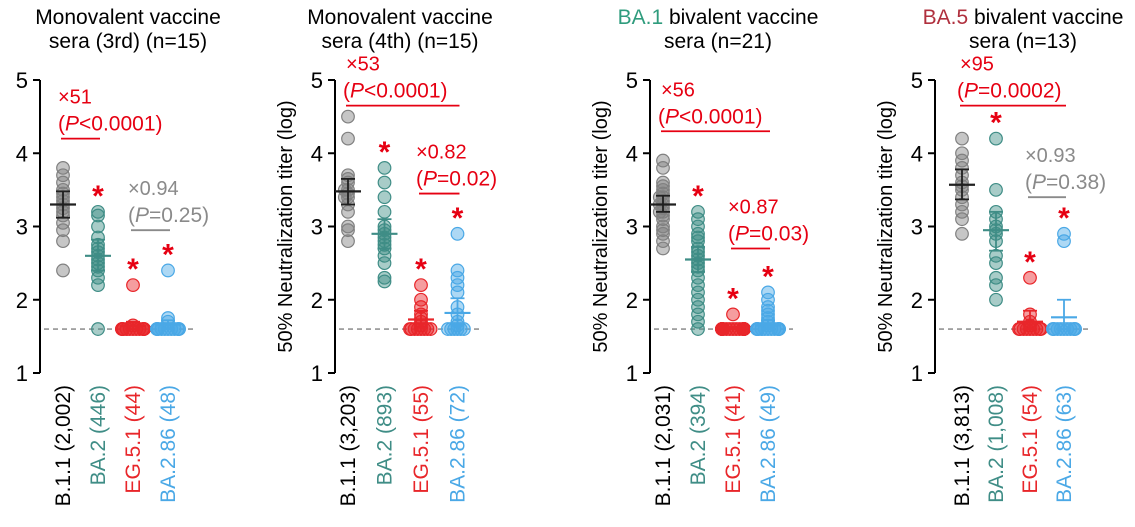  Describe the element at coordinates (400, 17) in the screenshot. I see `chart-title-line: Monovalent vaccine` at that location.